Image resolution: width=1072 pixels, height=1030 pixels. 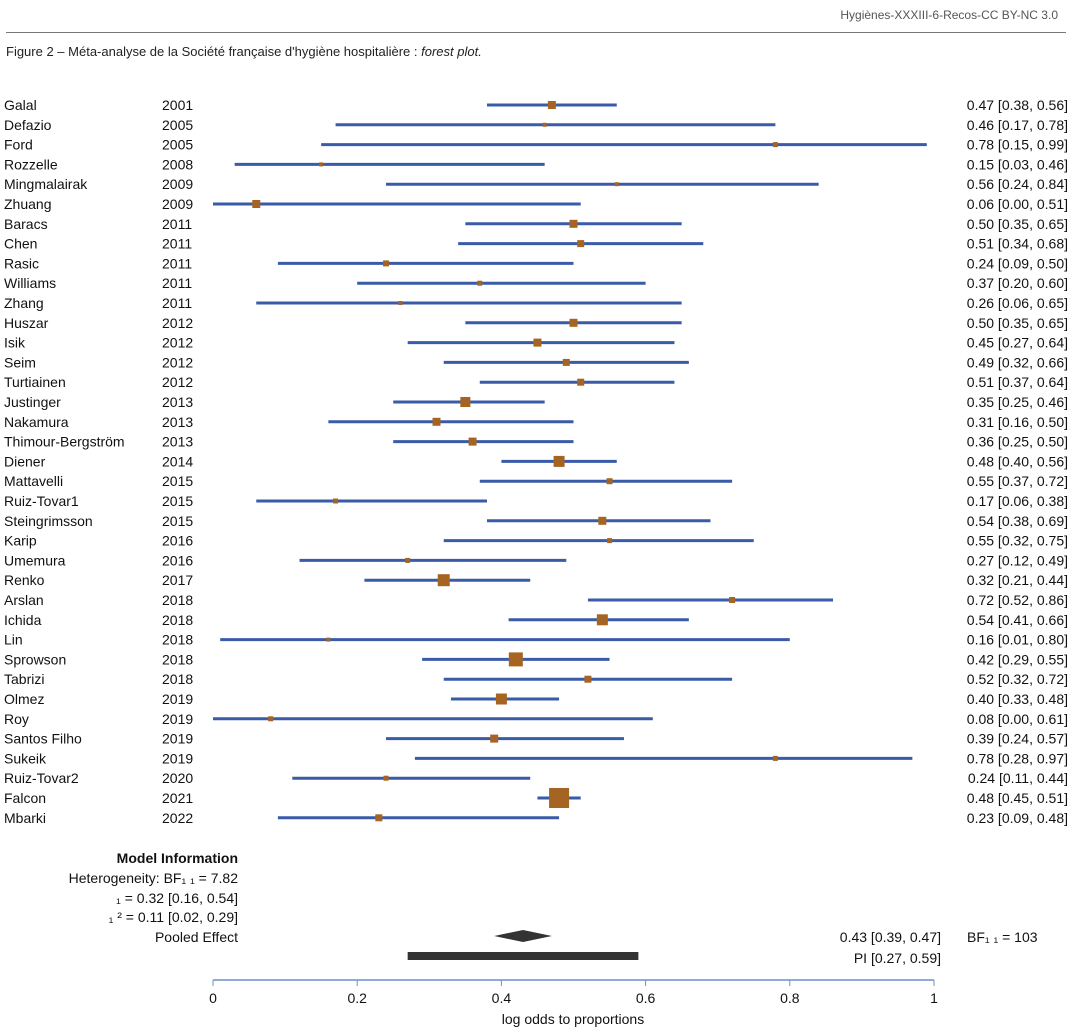 I want to click on study-name: Arslan, so click(x=24, y=600).